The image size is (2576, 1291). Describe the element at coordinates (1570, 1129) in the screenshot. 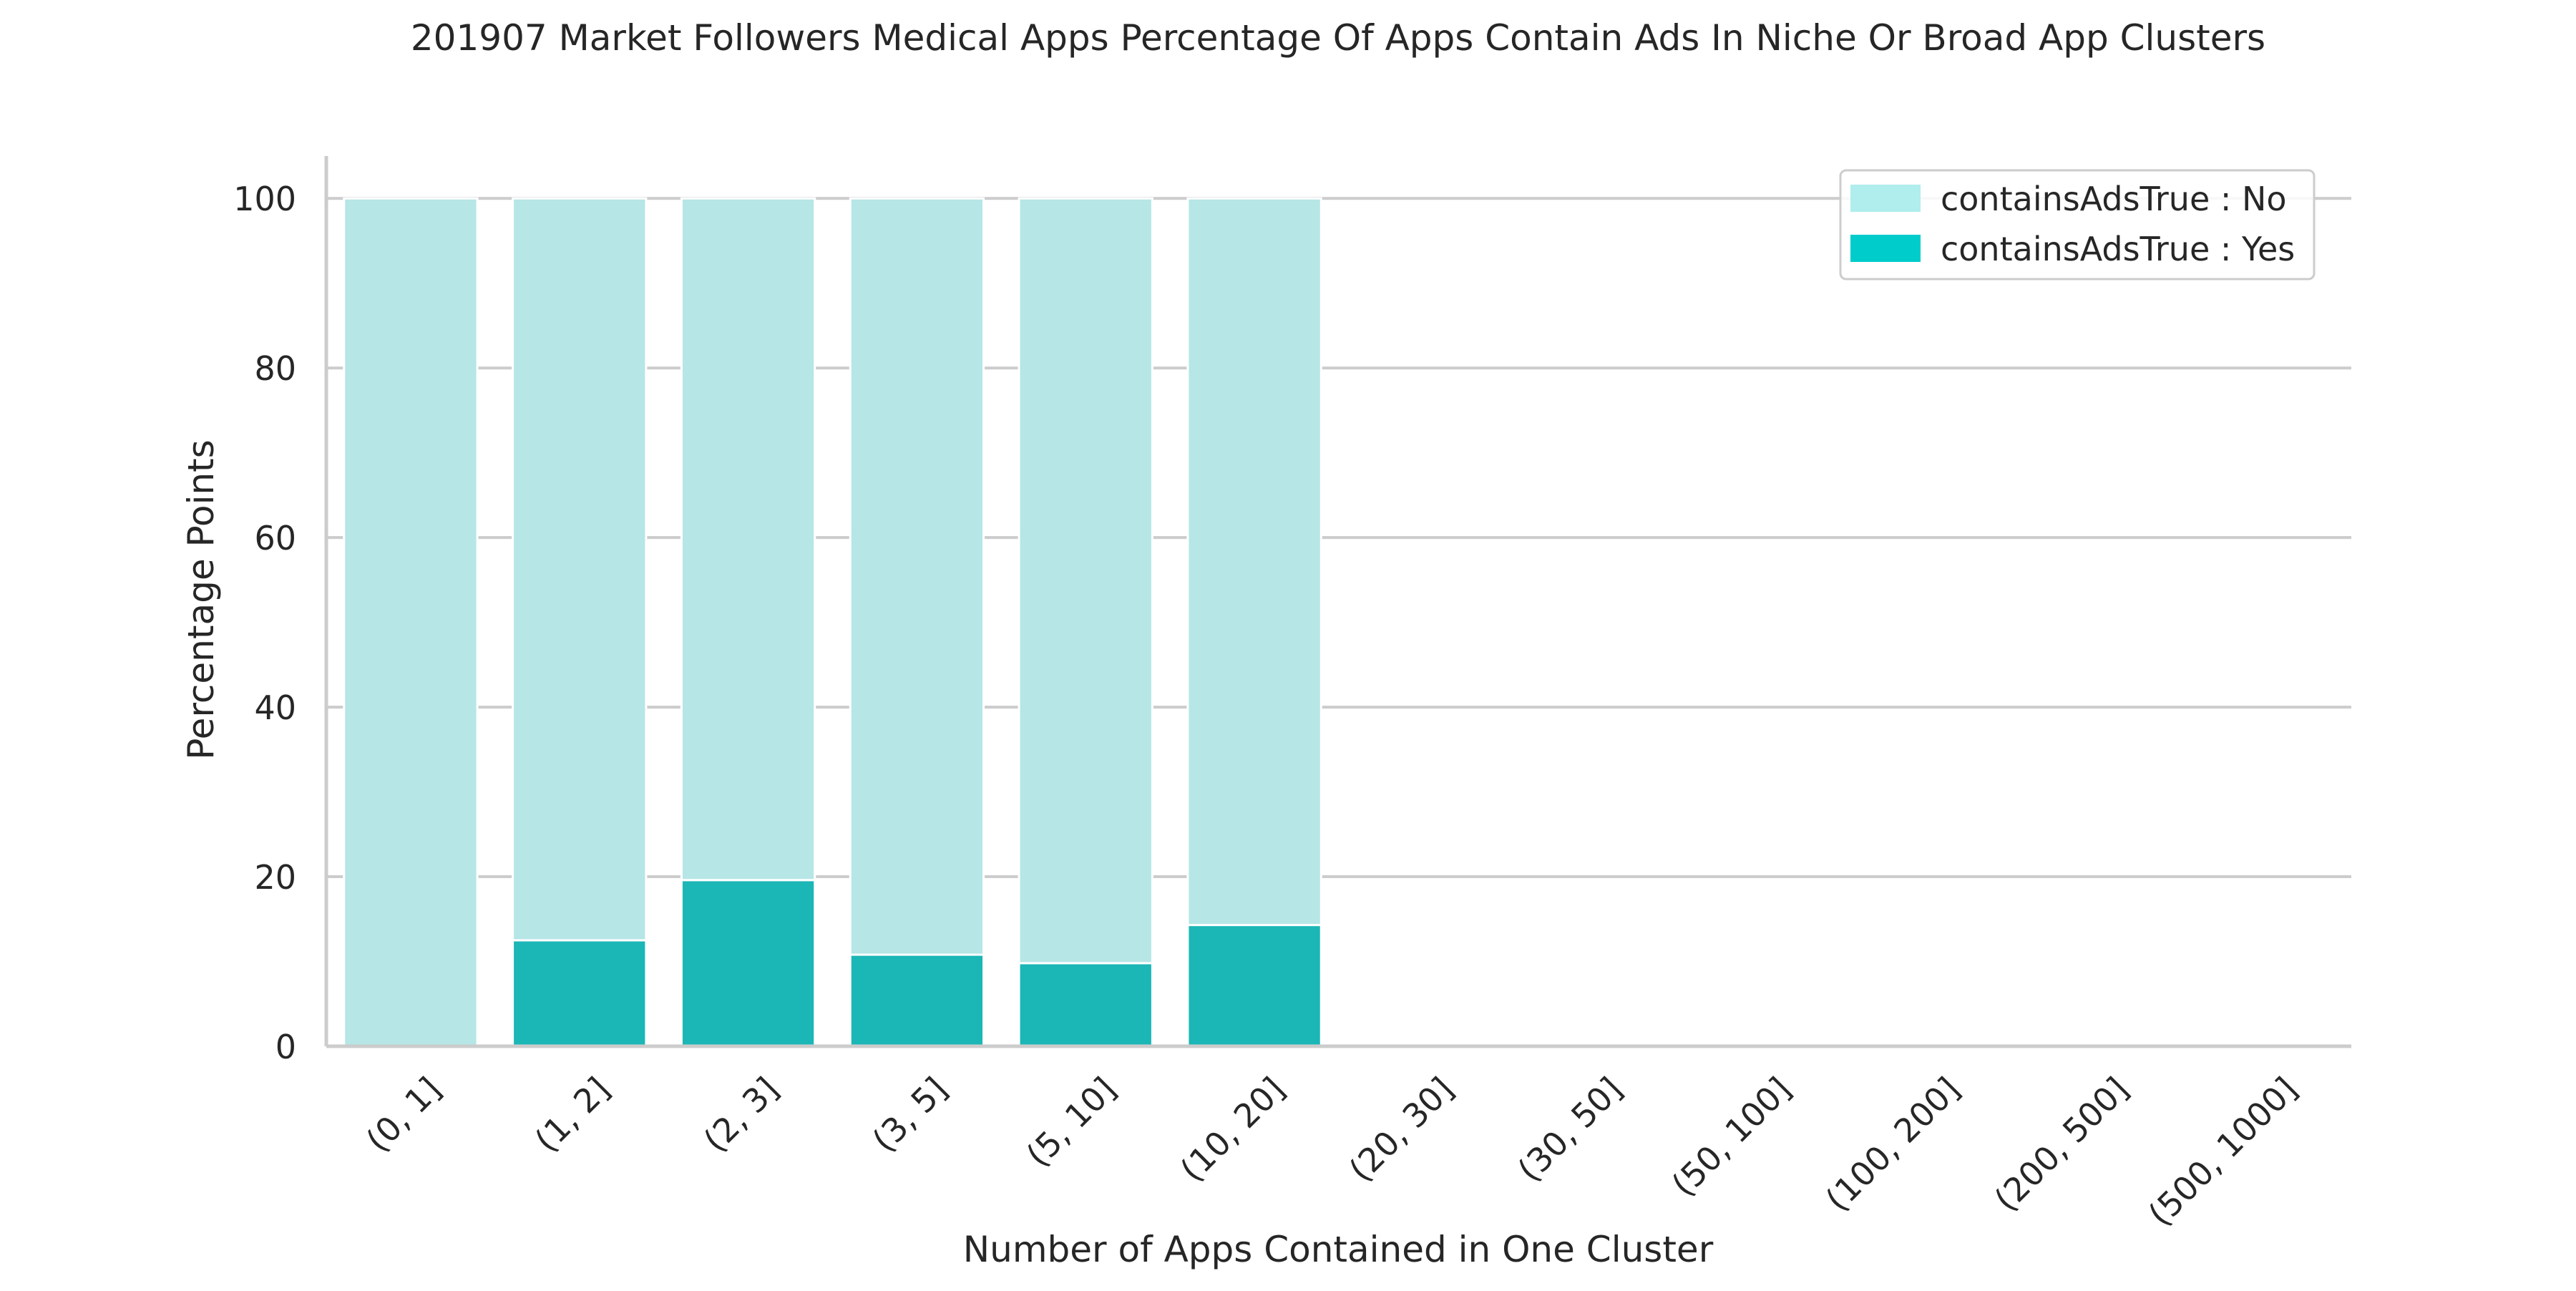

I see `x-tick-label: (30, 50]` at that location.